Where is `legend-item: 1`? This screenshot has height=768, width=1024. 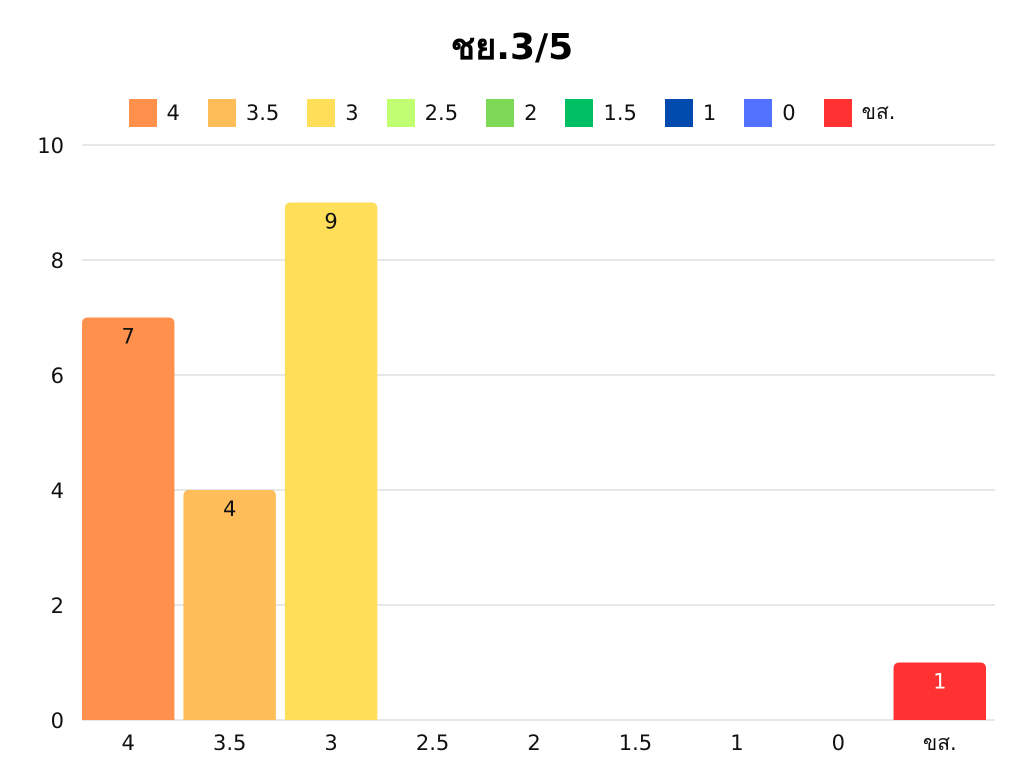 legend-item: 1 is located at coordinates (690, 112).